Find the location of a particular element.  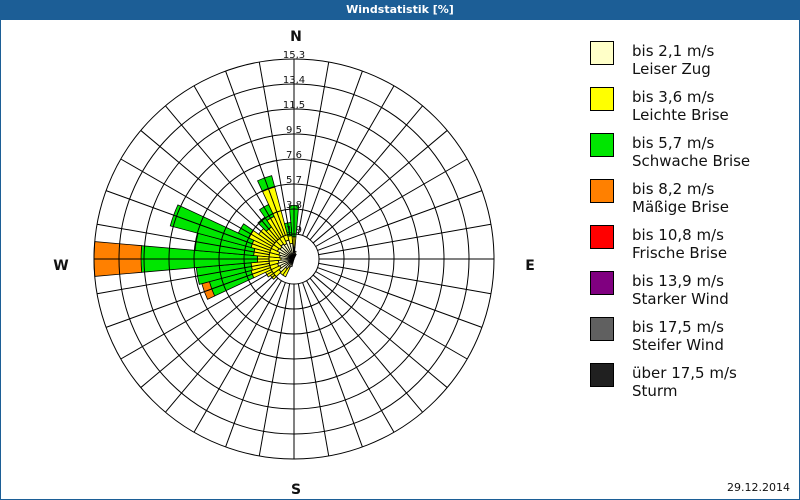

legend-speed: bis 3,6 m/s is located at coordinates (673, 97).